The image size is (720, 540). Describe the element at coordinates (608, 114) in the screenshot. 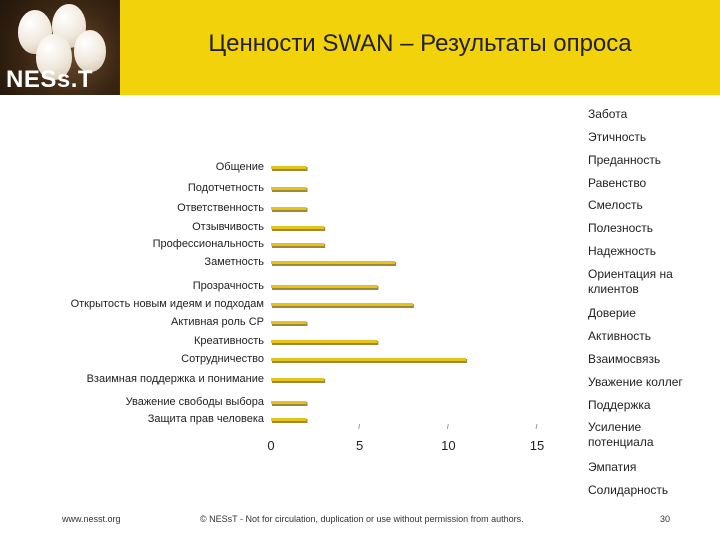

I see `value-list-item: Забота` at that location.